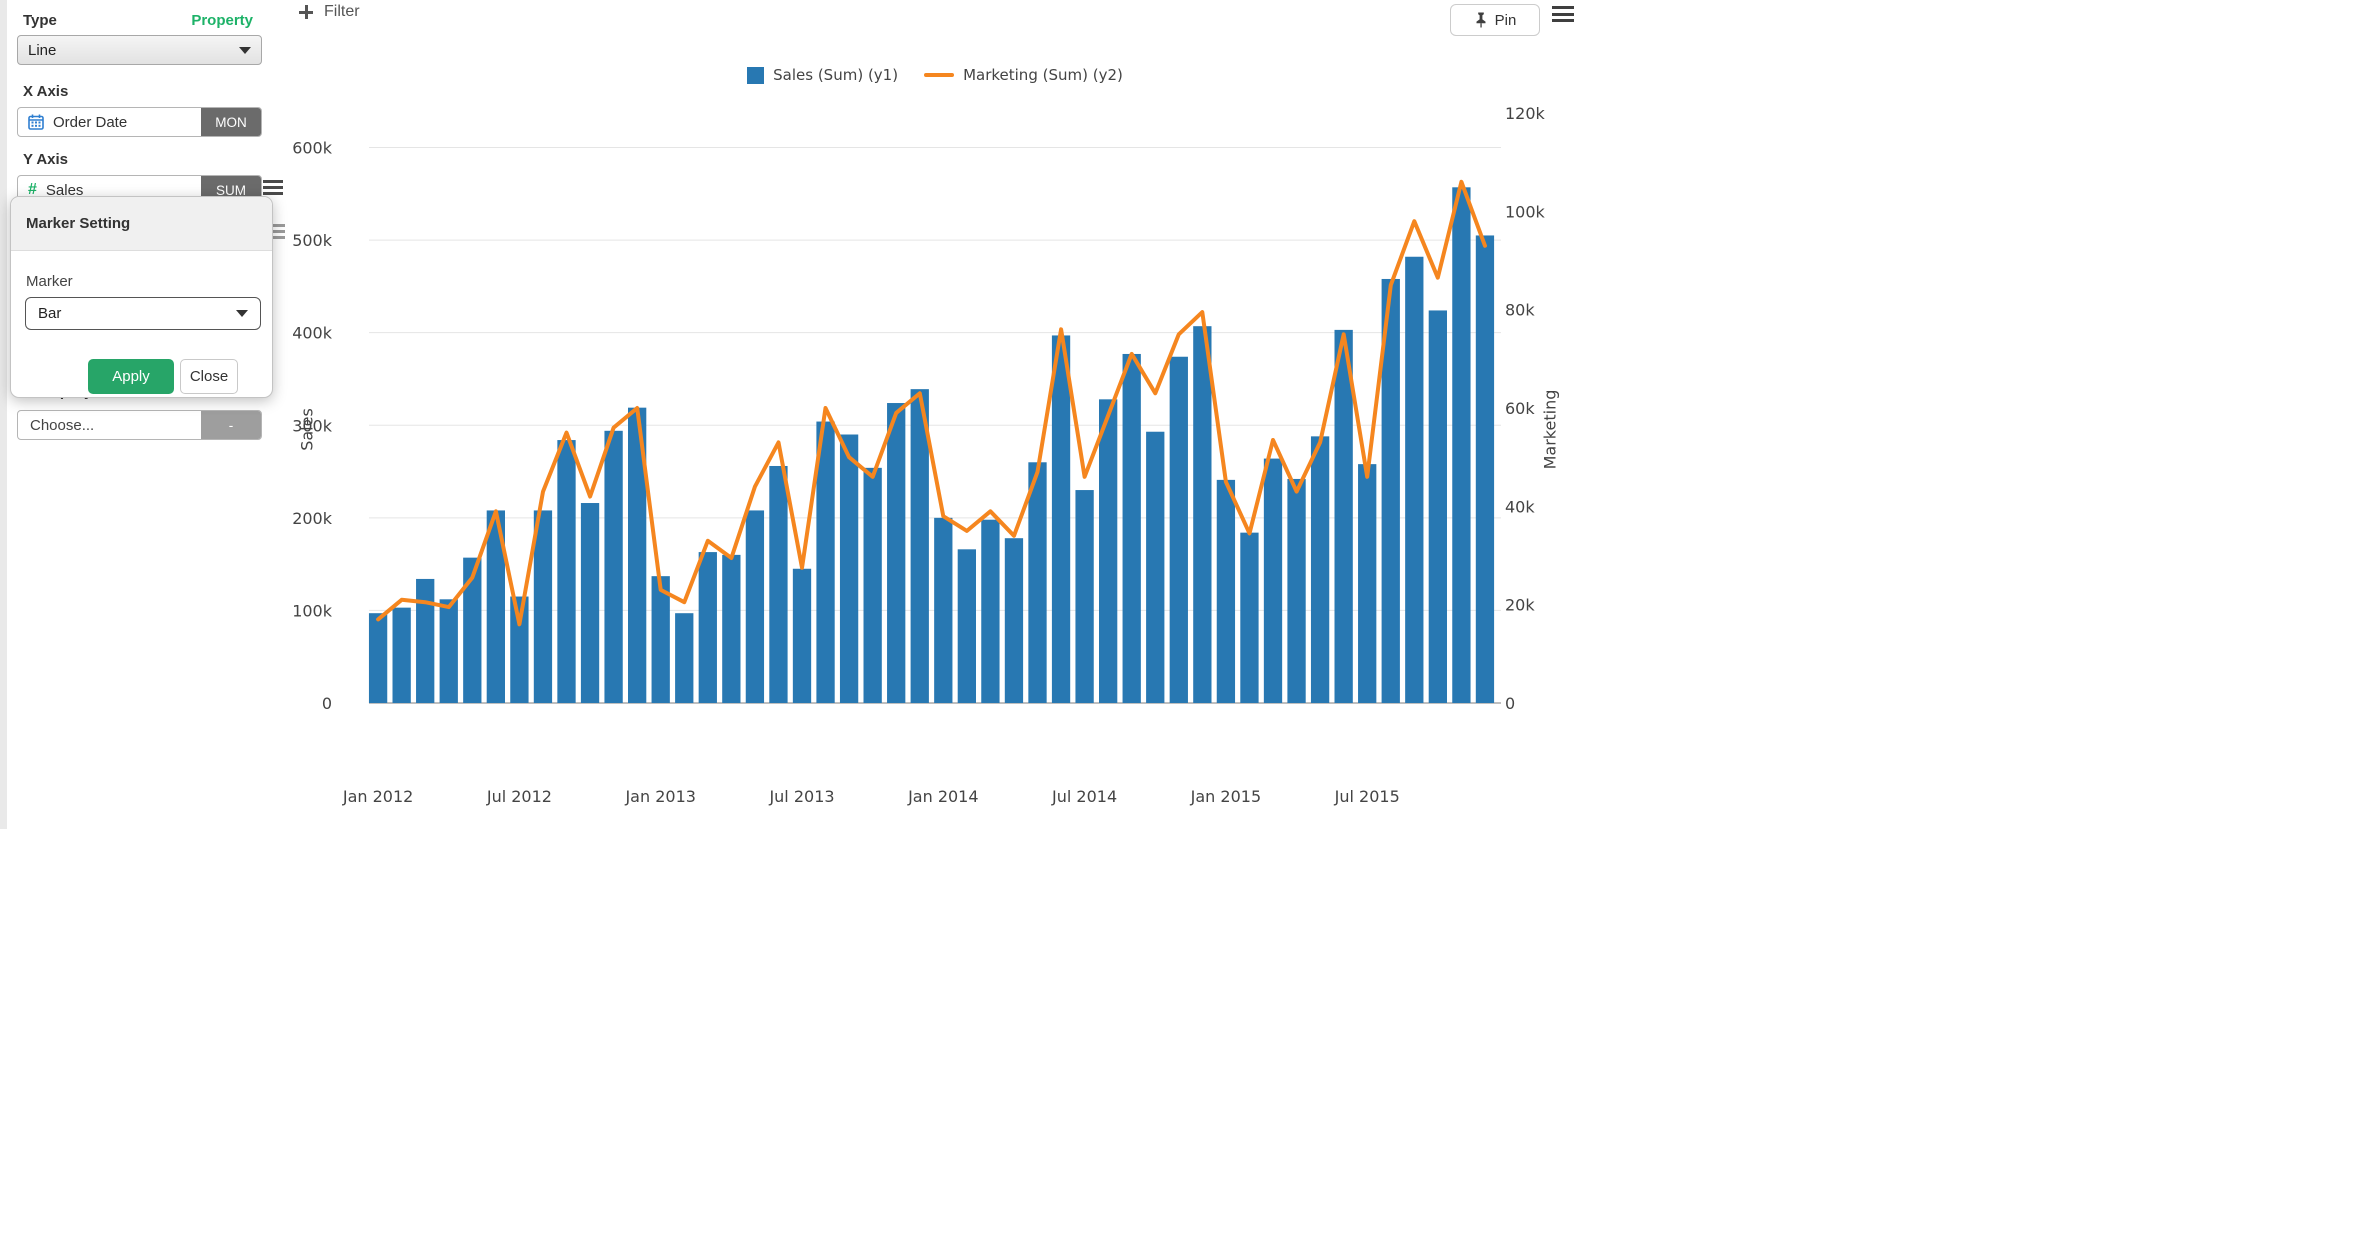 The image size is (2360, 1248). Describe the element at coordinates (1226, 591) in the screenshot. I see `bar-Jan 2015` at that location.